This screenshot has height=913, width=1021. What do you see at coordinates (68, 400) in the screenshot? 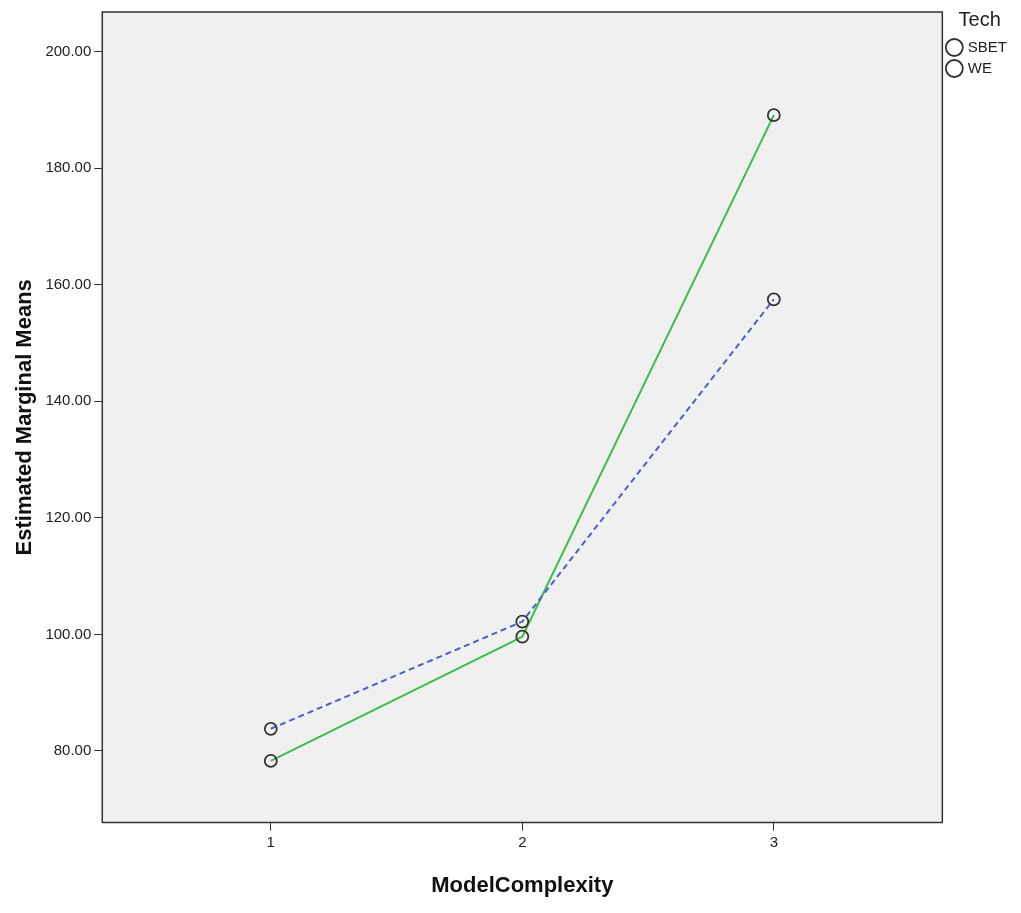
I see `y-tick-label: 140.00` at bounding box center [68, 400].